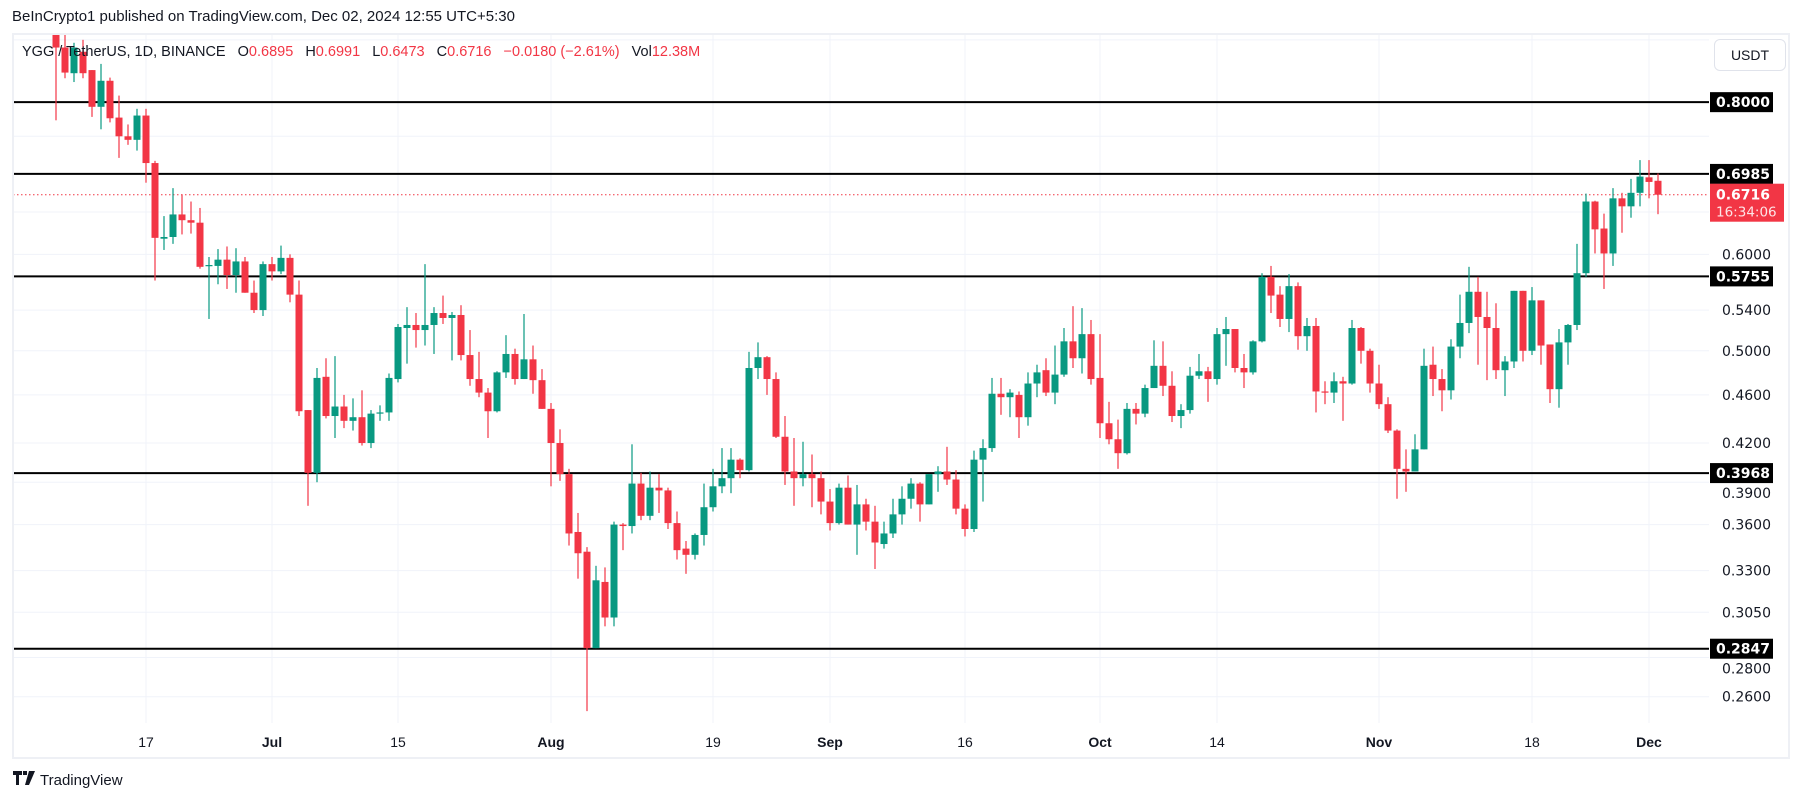 The height and width of the screenshot is (803, 1804). Describe the element at coordinates (1100, 742) in the screenshot. I see `x-tick-label: Oct` at that location.